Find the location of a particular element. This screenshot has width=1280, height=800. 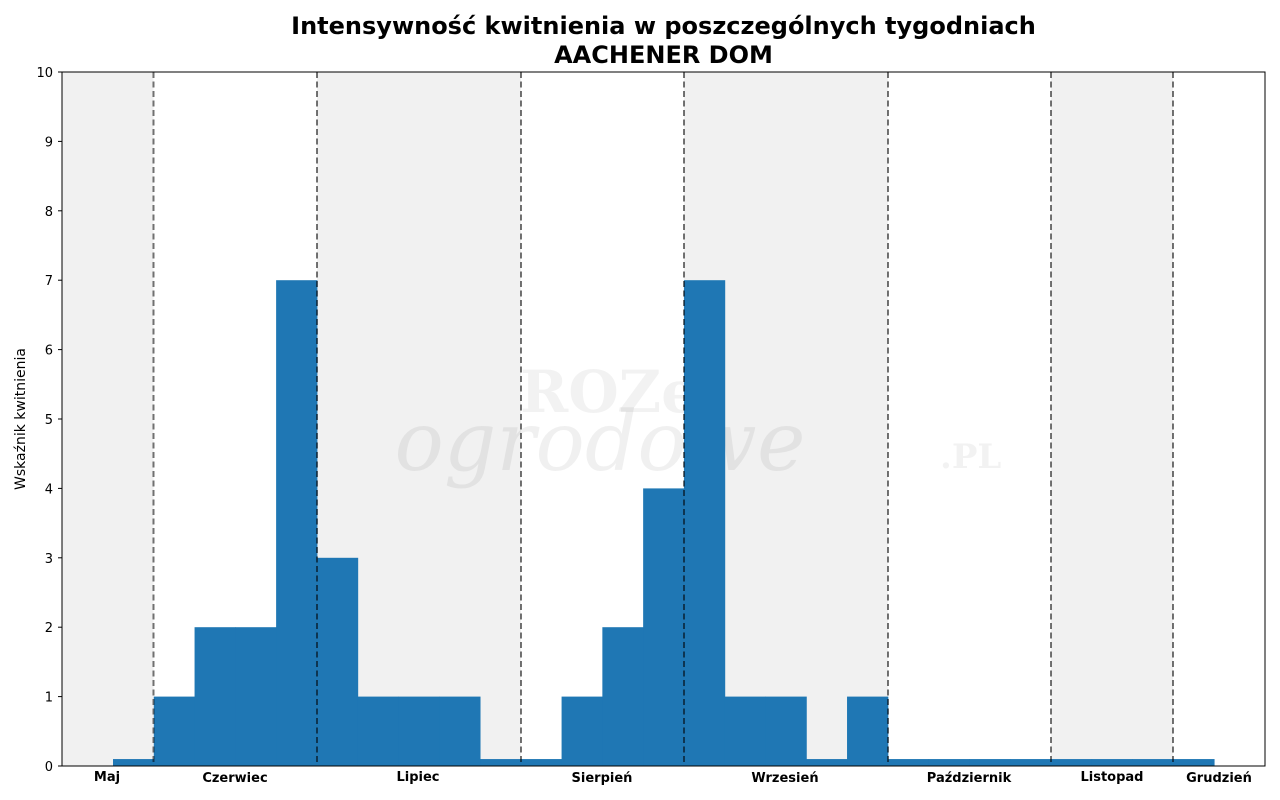

month-label: Czerwiec is located at coordinates (234, 778).